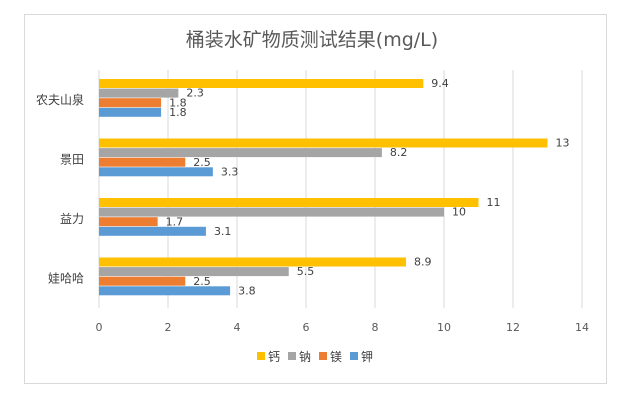 The image size is (625, 400). What do you see at coordinates (152, 231) in the screenshot?
I see `bar-钾-益力` at bounding box center [152, 231].